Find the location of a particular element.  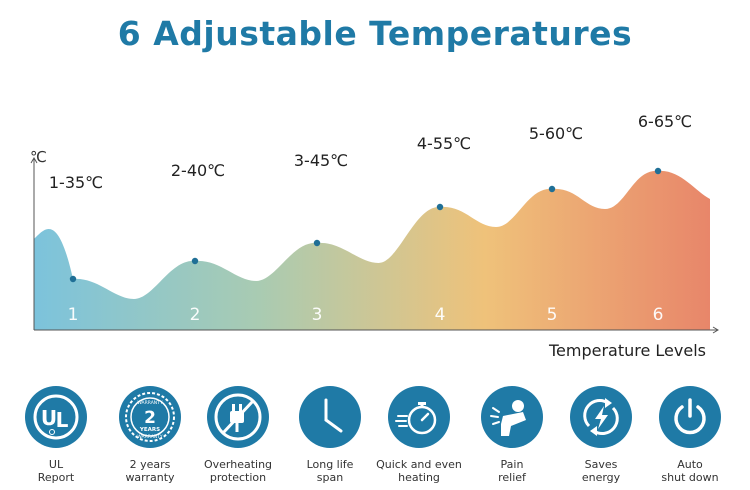

data-label: 2-40℃ is located at coordinates (198, 170).